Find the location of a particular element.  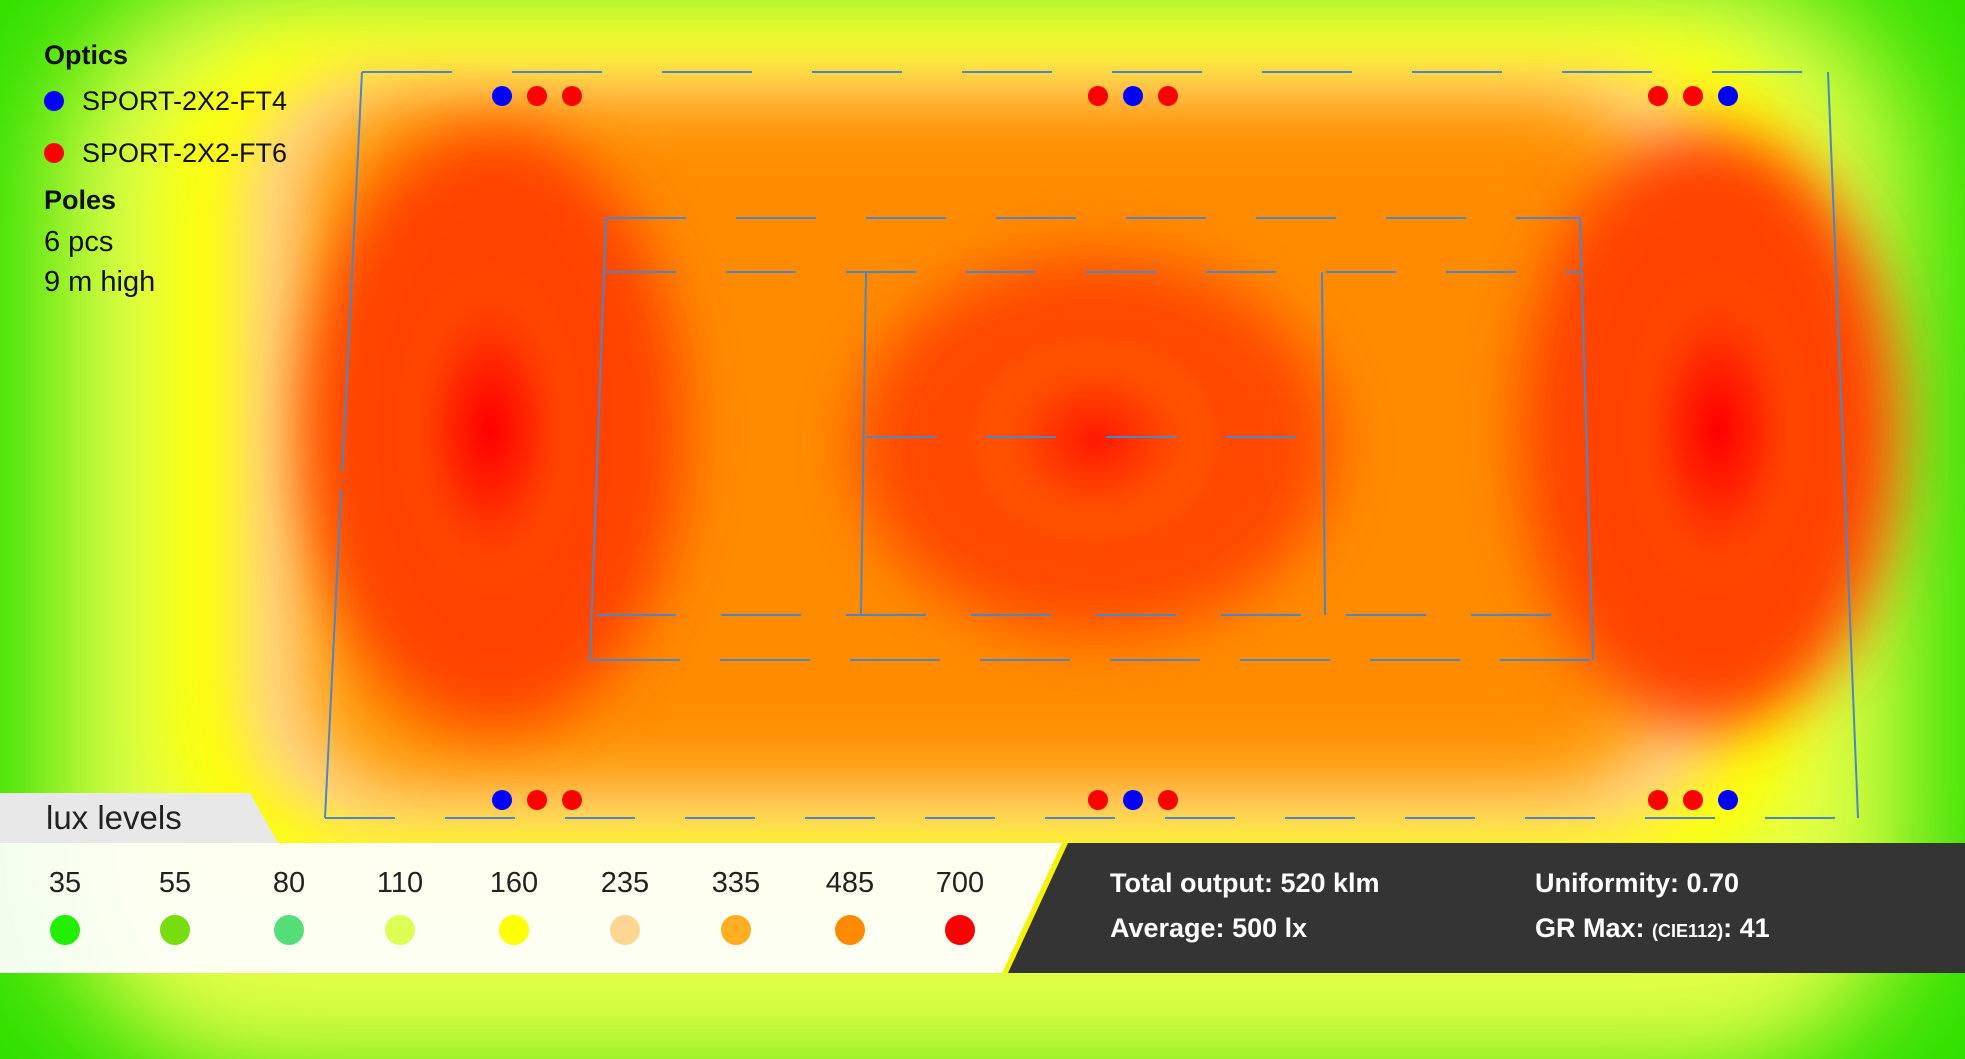

gr-max-standard: (CIE112) is located at coordinates (1688, 931).